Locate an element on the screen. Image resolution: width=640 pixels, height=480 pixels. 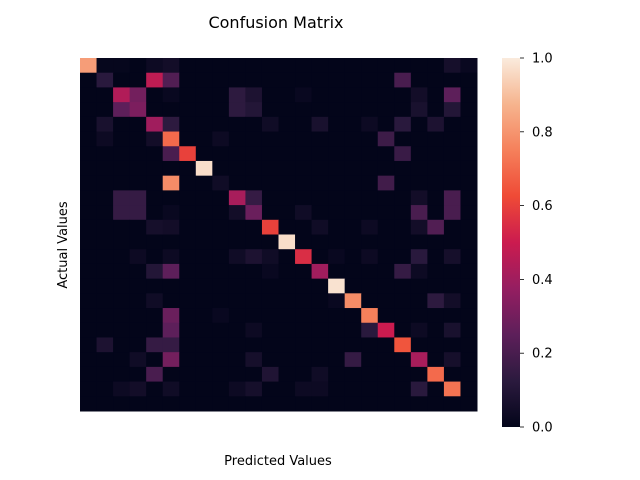
colorbar-gradient is located at coordinates (511, 242).